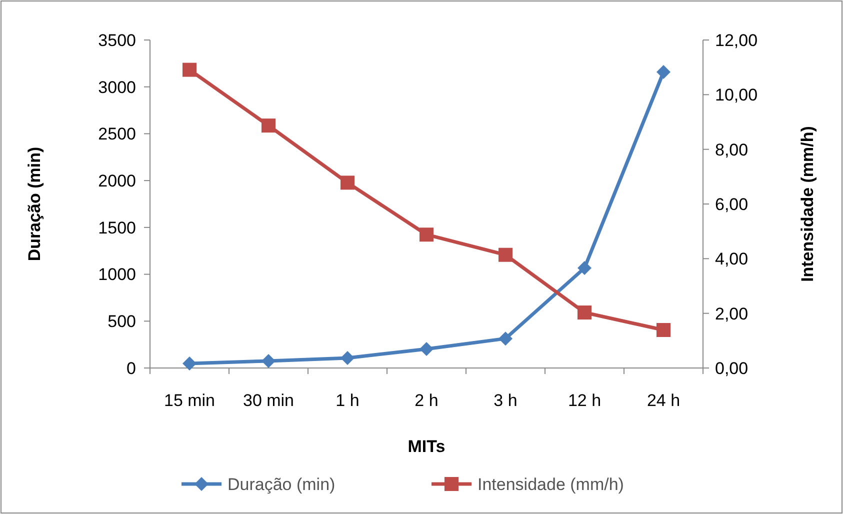 This screenshot has width=843, height=514. I want to click on y2-tick-label: 6,00, so click(731, 204).